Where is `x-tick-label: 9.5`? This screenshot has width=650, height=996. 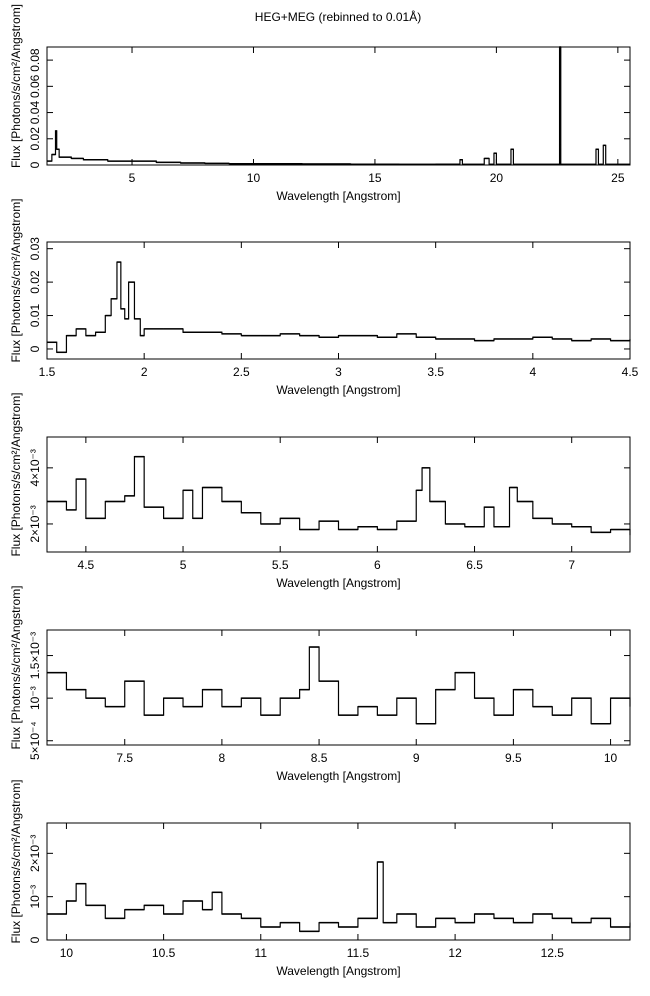 x-tick-label: 9.5 is located at coordinates (513, 758).